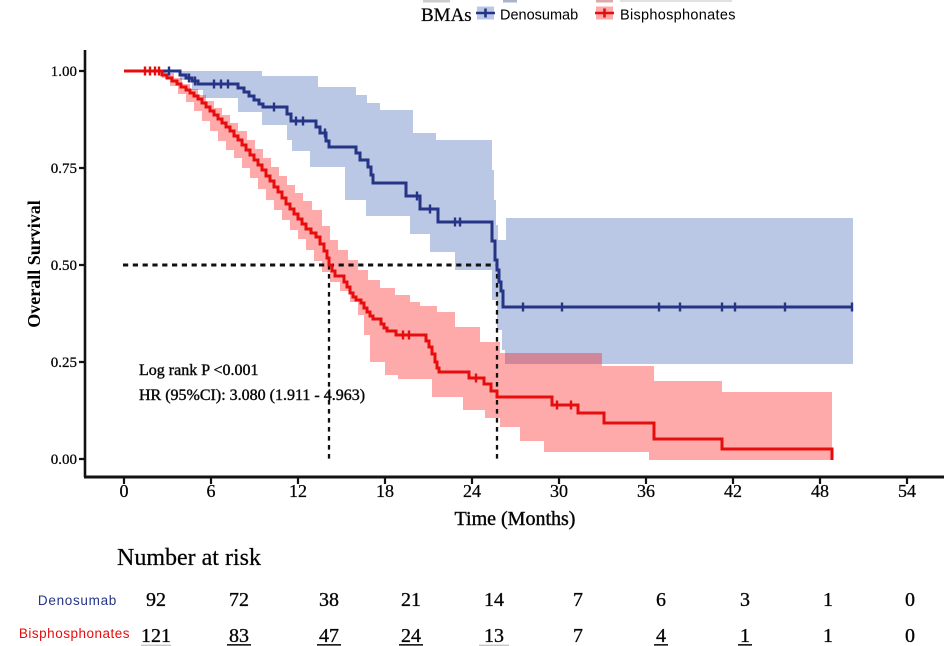  I want to click on svg-text: 1.00, so click(64, 72).